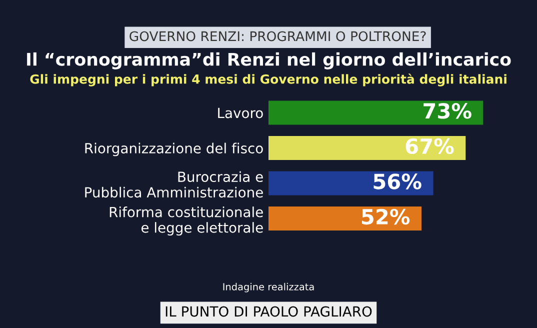 This screenshot has width=537, height=328. I want to click on data-label: 56%, so click(398, 182).